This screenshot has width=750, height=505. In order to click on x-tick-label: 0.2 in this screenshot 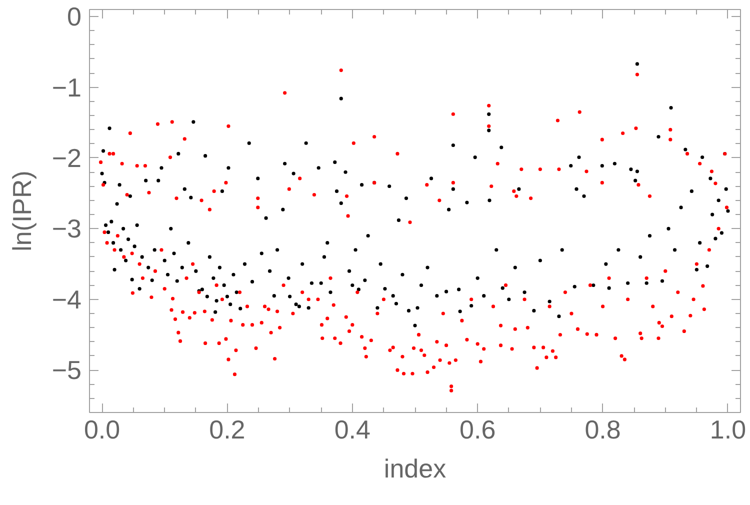, I will do `click(227, 429)`.